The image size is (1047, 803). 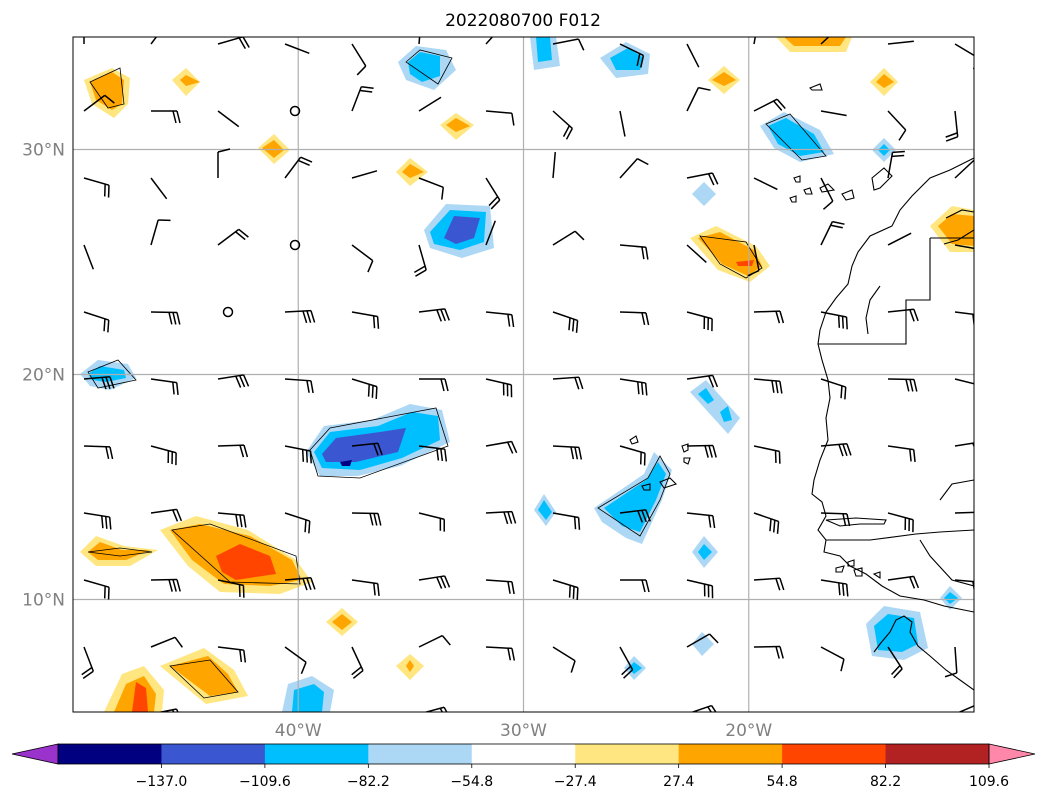 What do you see at coordinates (575, 782) in the screenshot?
I see `colorbar-tick-label: −27.4` at bounding box center [575, 782].